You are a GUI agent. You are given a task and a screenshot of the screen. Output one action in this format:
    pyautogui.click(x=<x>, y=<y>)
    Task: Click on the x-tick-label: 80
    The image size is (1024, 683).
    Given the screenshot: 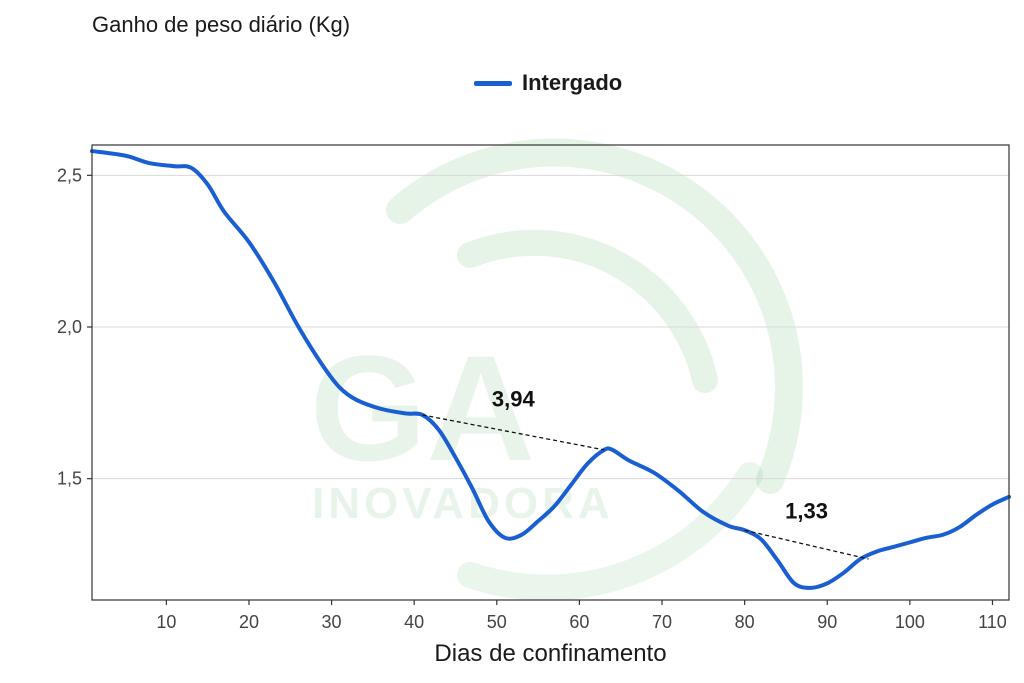 What is the action you would take?
    pyautogui.click(x=745, y=622)
    